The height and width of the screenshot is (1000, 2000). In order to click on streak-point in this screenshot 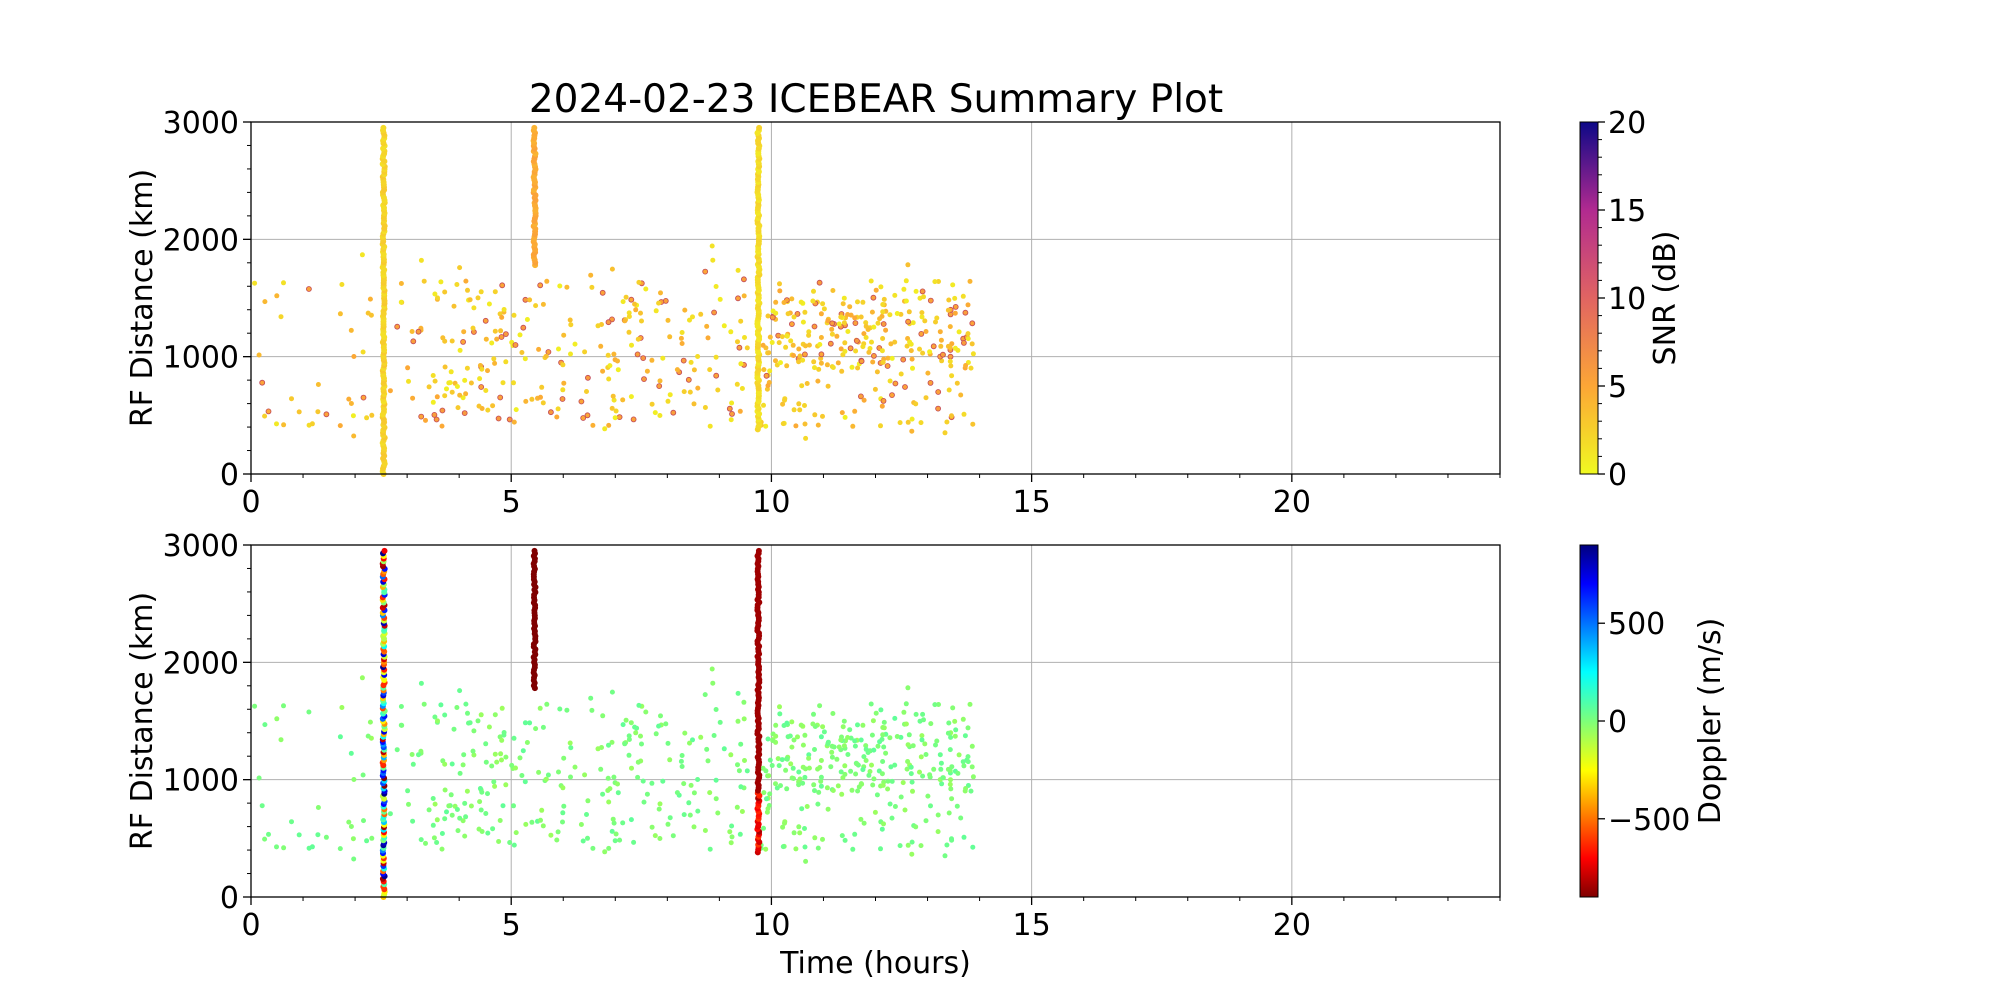, I will do `click(383, 127)`.